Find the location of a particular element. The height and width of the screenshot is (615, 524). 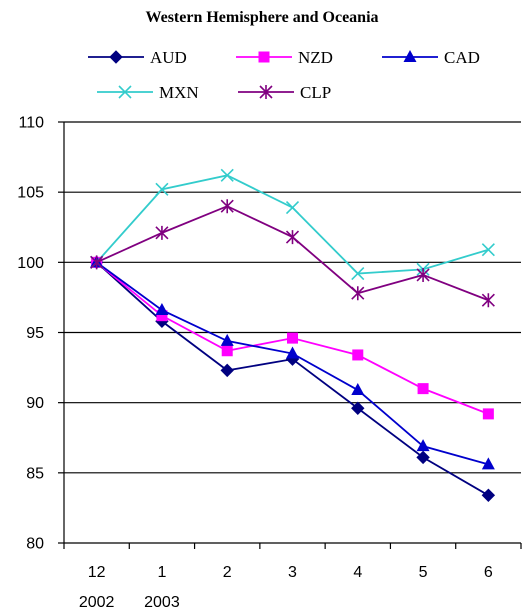

legend-marker-cad is located at coordinates (410, 56).